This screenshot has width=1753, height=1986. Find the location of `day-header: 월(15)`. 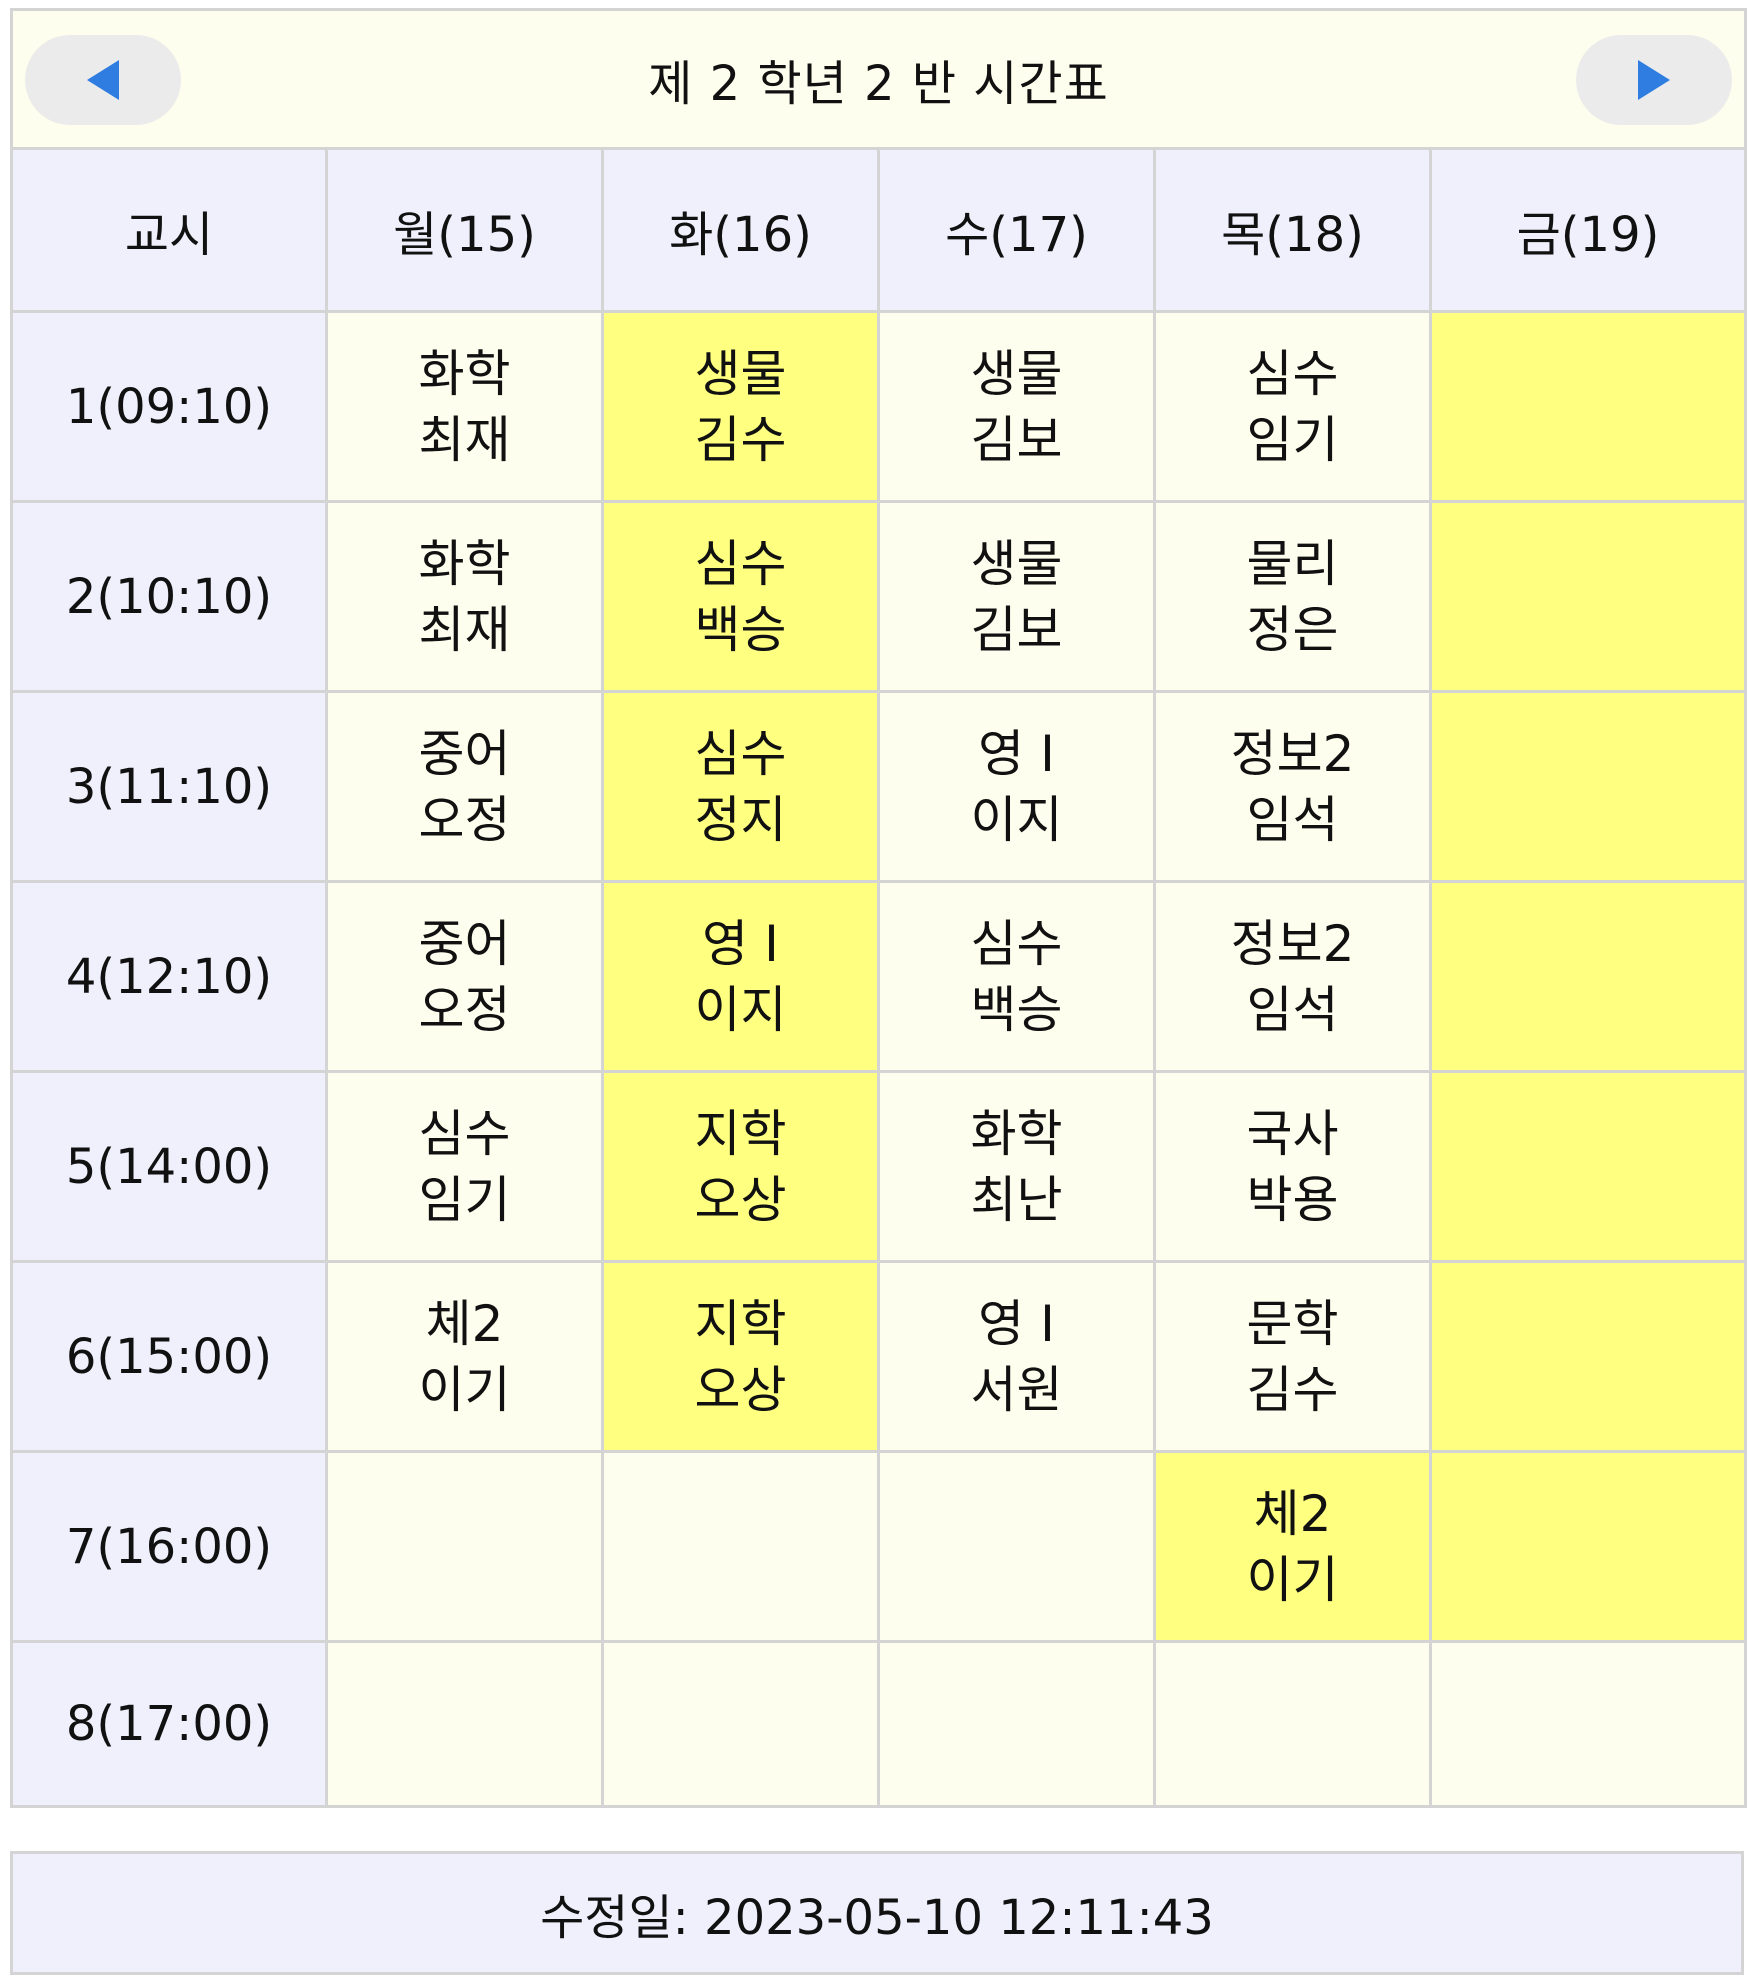

day-header: 월(15) is located at coordinates (464, 230).